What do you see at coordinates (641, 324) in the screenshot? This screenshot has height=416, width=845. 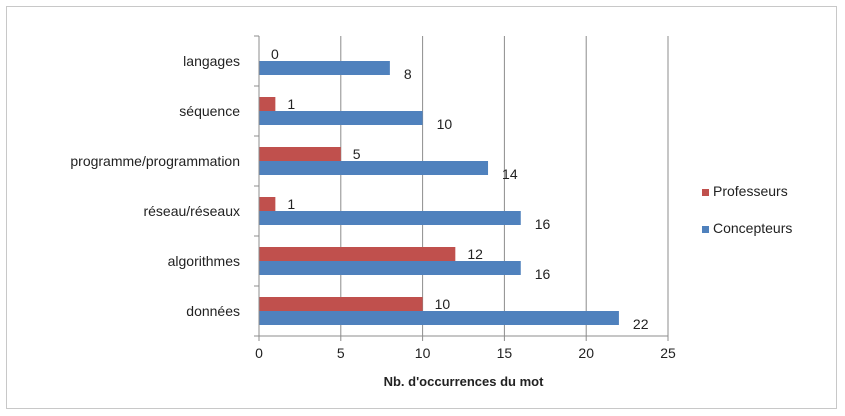 I see `data-label-concepteurs: 22` at bounding box center [641, 324].